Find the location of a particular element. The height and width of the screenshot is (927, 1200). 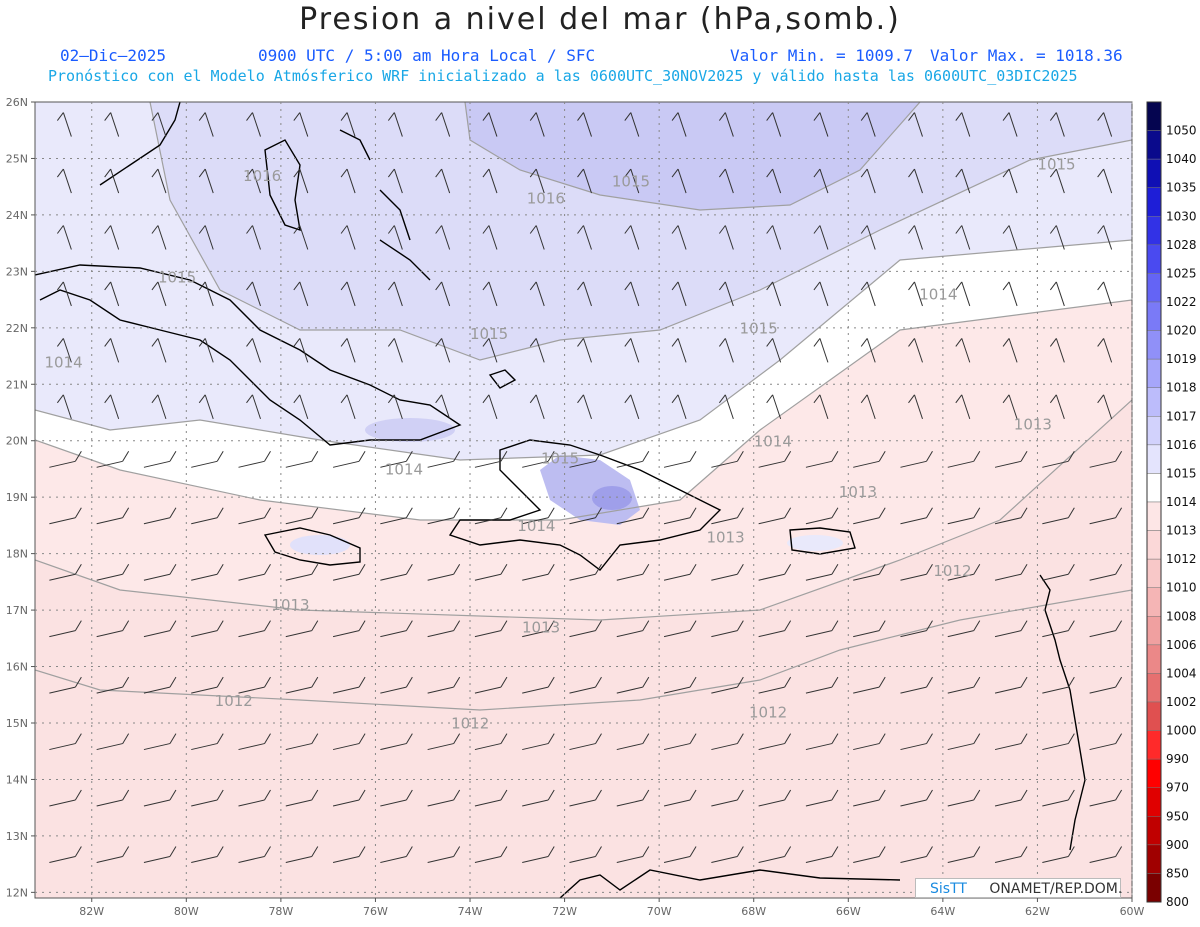

contour-label: 1014 is located at coordinates (63, 362).